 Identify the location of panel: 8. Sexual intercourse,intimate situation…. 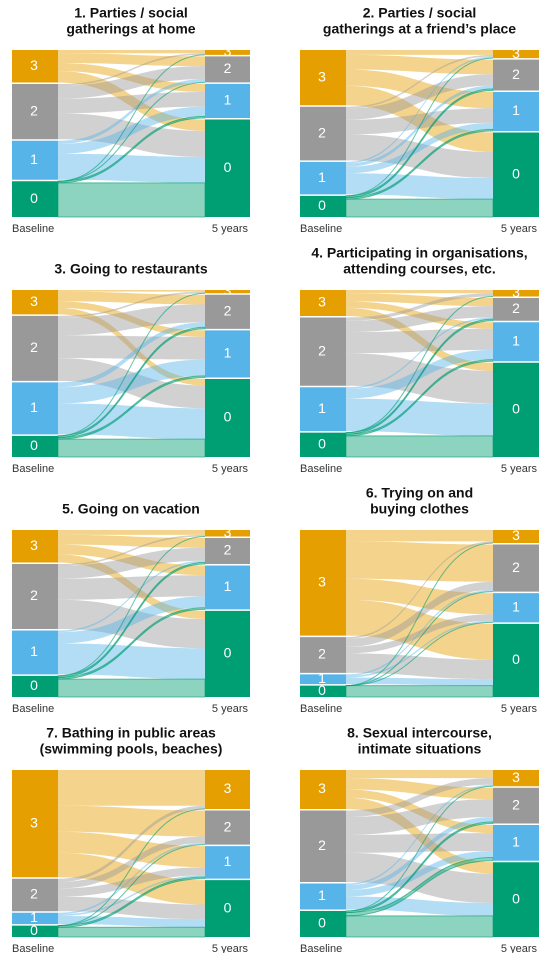
(419, 839).